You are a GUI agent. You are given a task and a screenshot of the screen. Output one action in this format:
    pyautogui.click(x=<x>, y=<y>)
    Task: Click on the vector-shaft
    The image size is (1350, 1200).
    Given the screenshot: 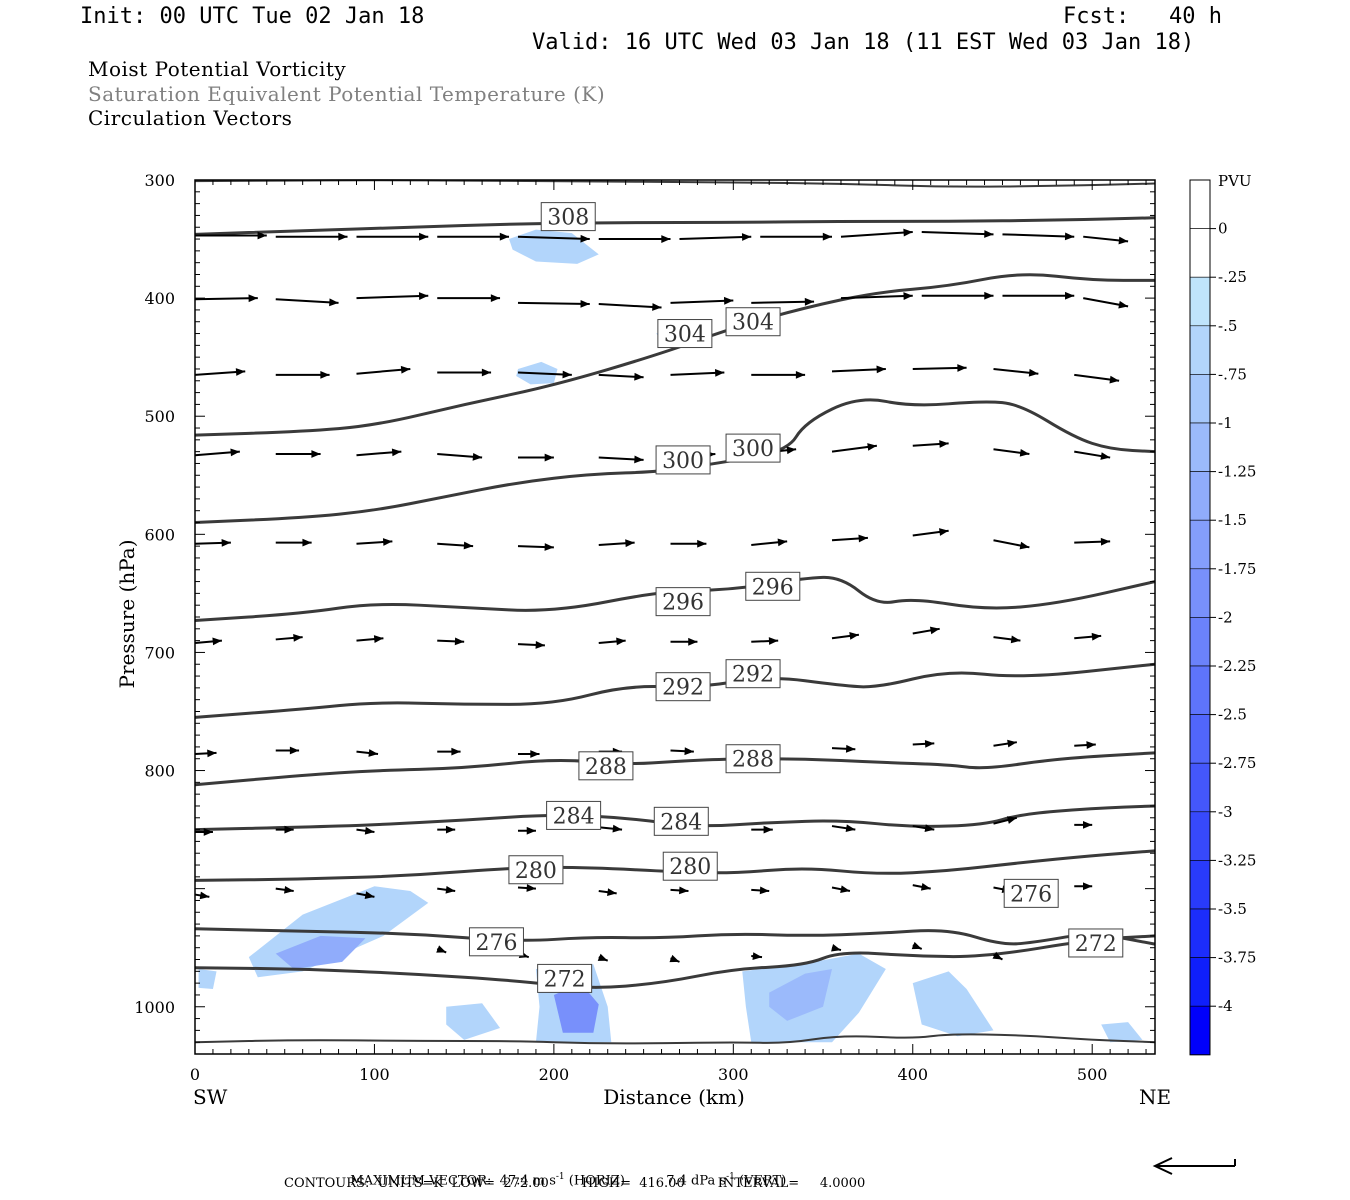 What is the action you would take?
    pyautogui.click(x=783, y=302)
    